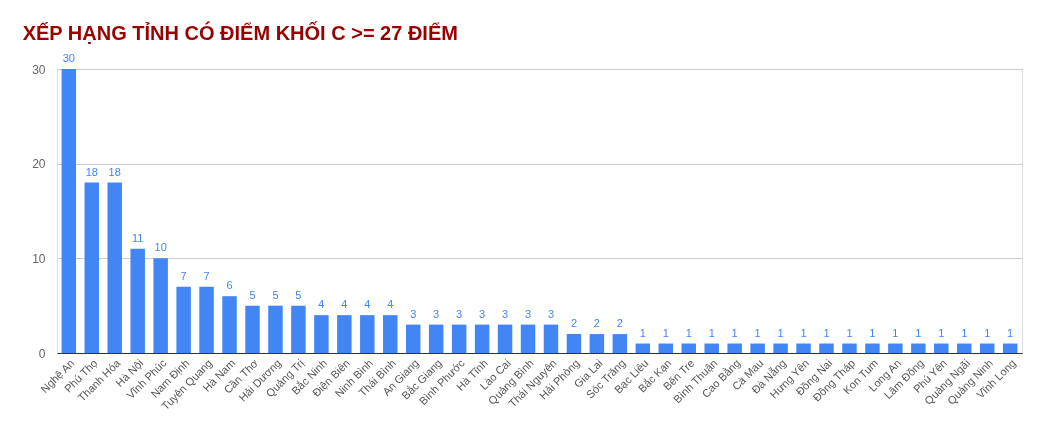  Describe the element at coordinates (137, 237) in the screenshot. I see `data-label: 11` at that location.